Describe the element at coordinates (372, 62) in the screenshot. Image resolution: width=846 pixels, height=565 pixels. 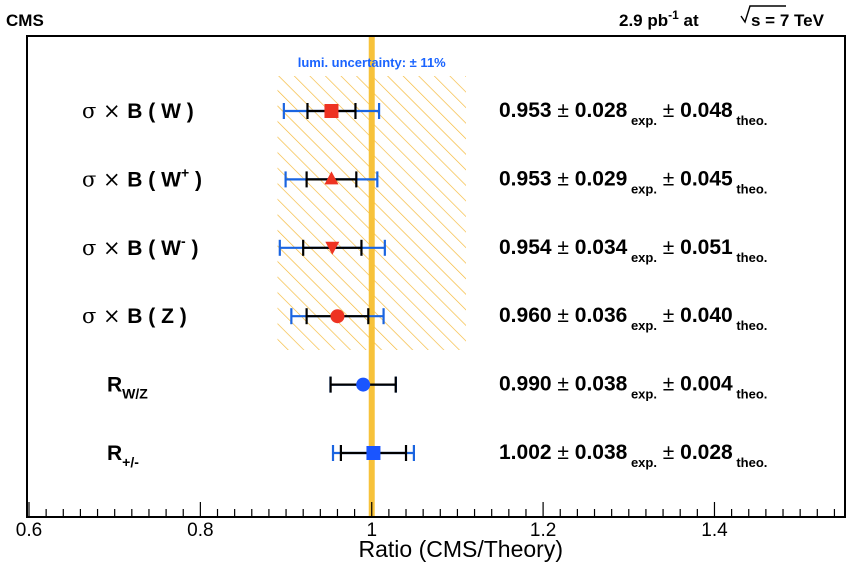
I see `lumi-uncertainty-label: lumi. uncertainty: ± 11%` at that location.